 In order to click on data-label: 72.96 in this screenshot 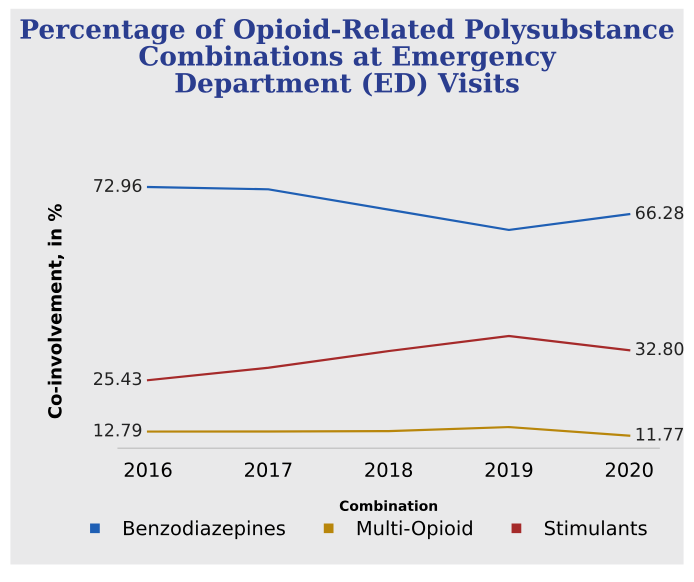, I will do `click(118, 185)`.